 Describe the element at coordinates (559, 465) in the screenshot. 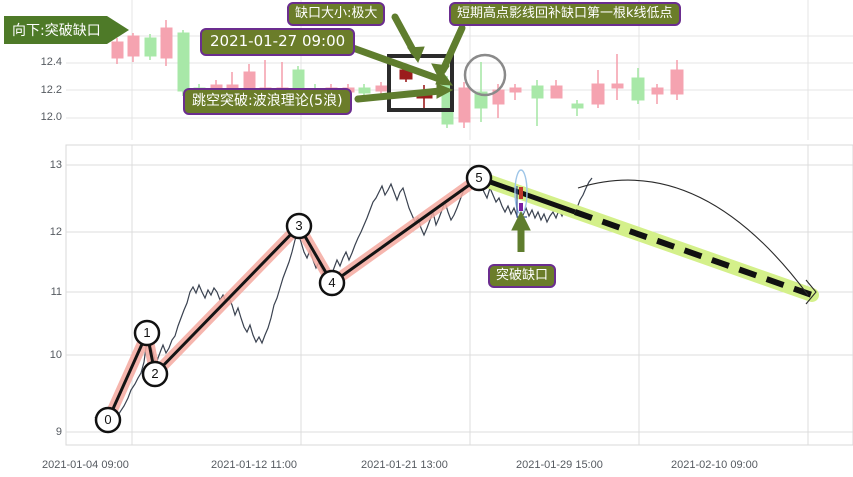

I see `main-xlabel-3: 2021-01-29 15:00` at that location.